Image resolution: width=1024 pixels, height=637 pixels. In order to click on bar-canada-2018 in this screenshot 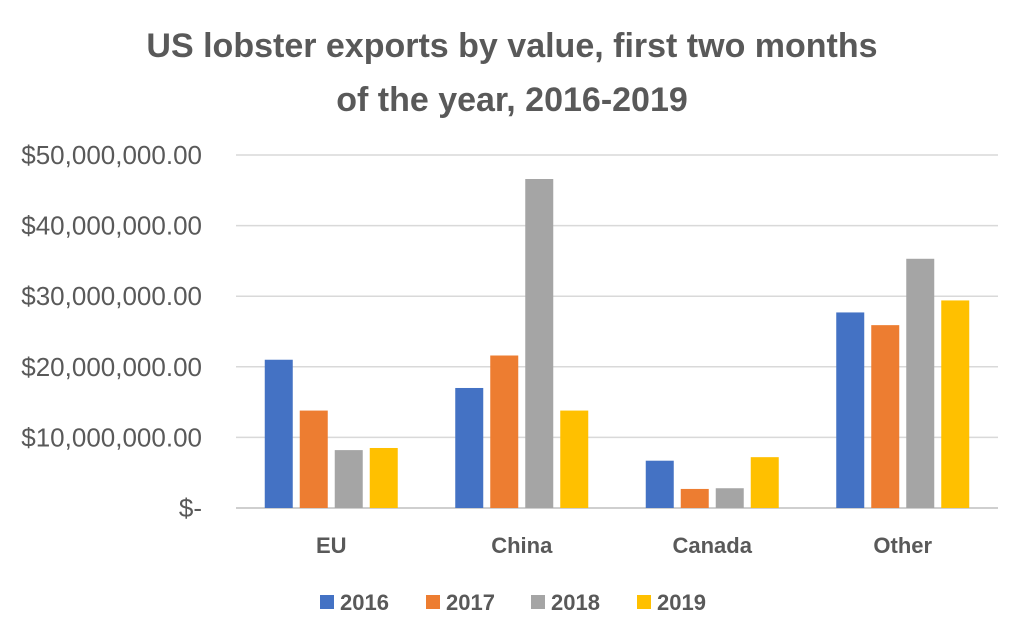, I will do `click(729, 498)`.